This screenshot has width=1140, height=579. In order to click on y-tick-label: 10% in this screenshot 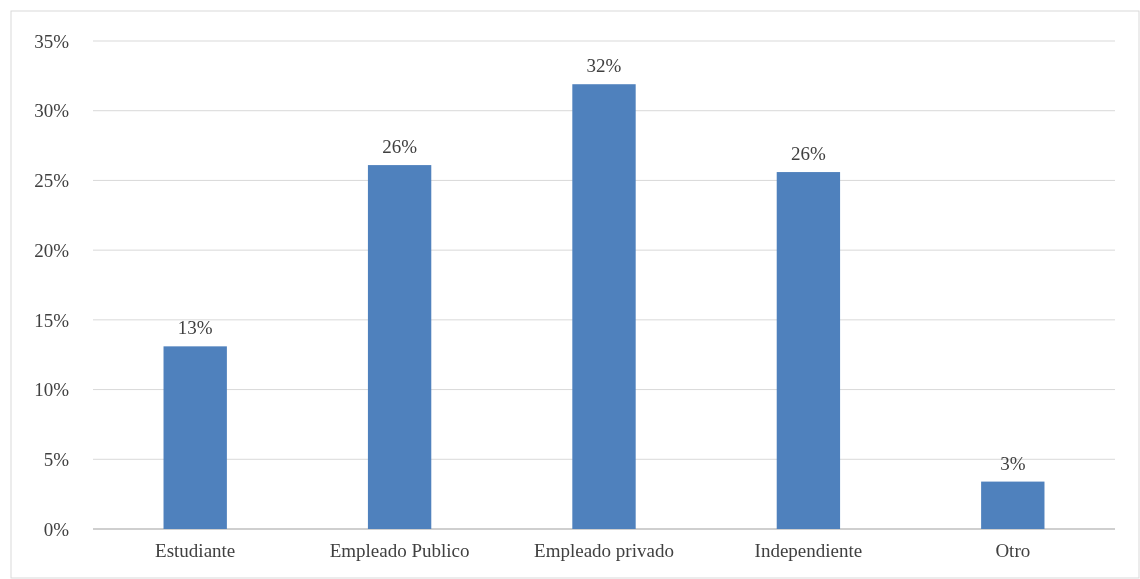, I will do `click(52, 390)`.